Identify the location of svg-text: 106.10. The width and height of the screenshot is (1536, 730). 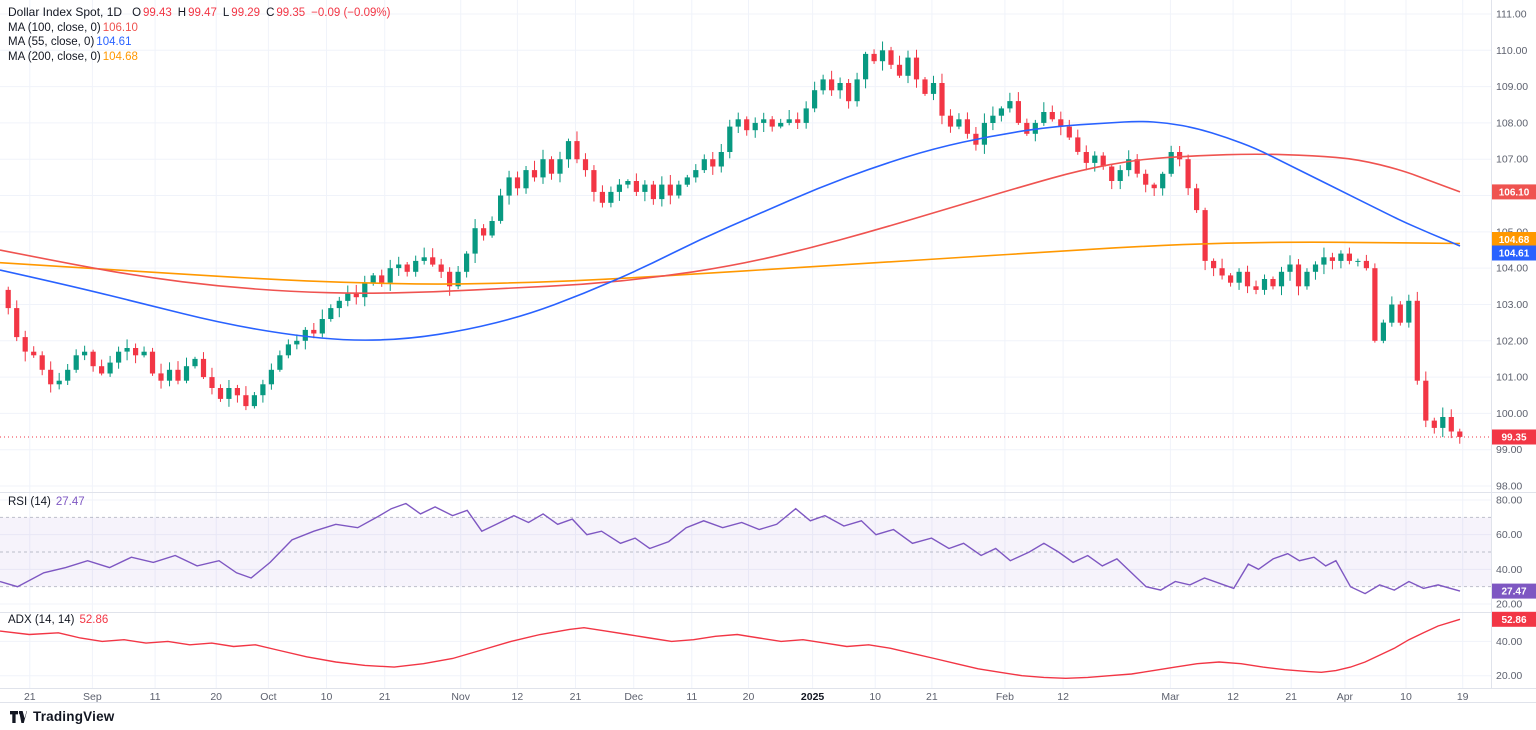
(1514, 192).